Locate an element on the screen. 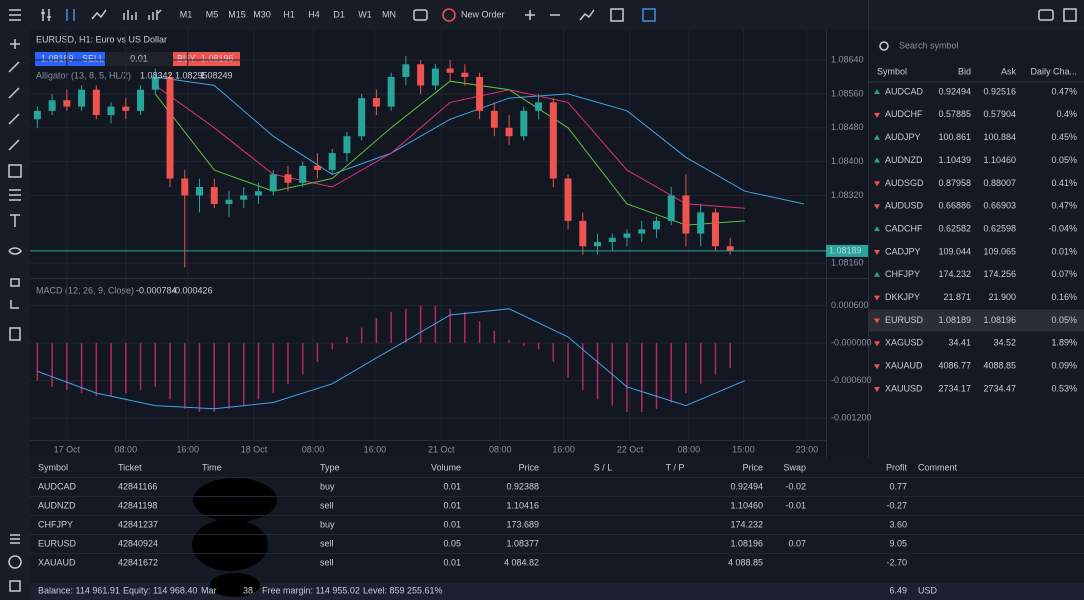 The width and height of the screenshot is (1084, 600). timeframe-button: H4 is located at coordinates (314, 14).